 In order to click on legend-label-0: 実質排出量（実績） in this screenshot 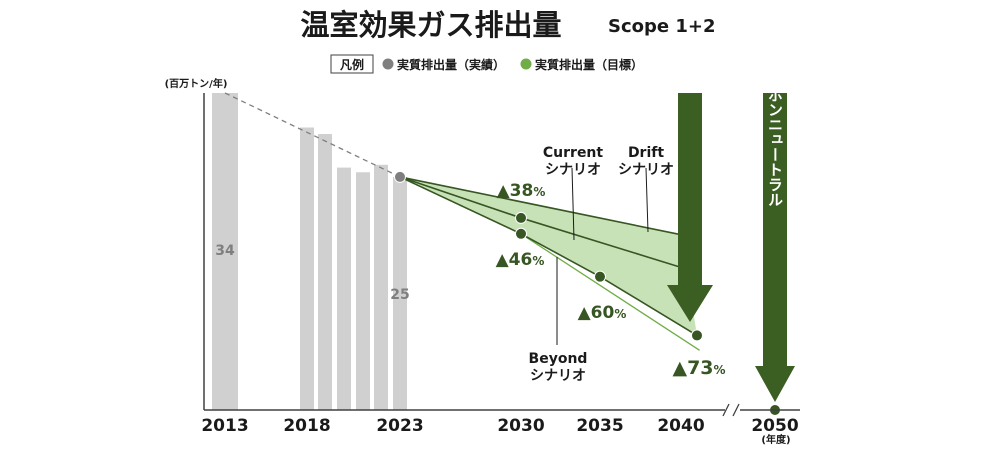, I will do `click(451, 64)`.